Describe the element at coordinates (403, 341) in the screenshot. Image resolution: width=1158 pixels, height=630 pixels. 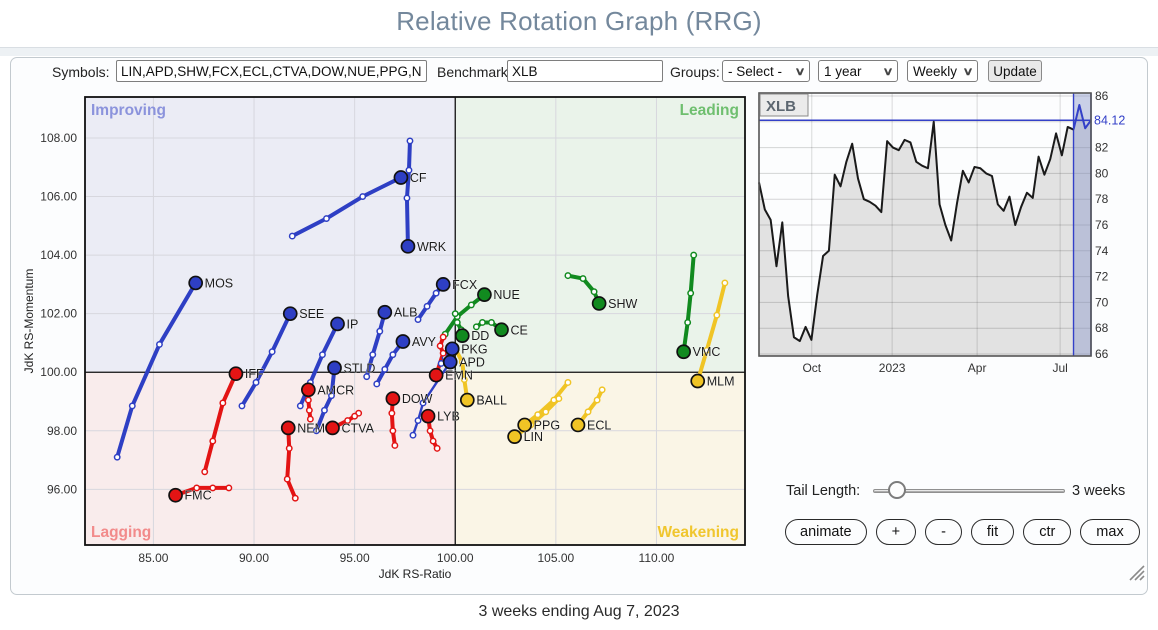
I see `symbol-node-AVY` at that location.